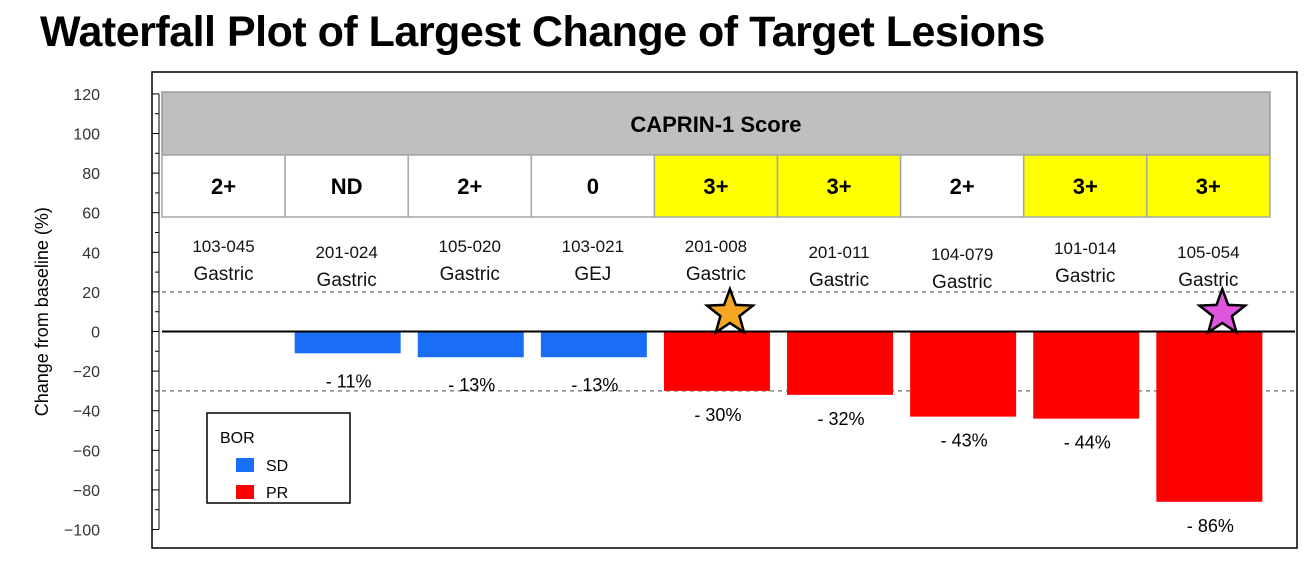 This screenshot has width=1310, height=575. Describe the element at coordinates (716, 246) in the screenshot. I see `patient-id: 201-008` at that location.